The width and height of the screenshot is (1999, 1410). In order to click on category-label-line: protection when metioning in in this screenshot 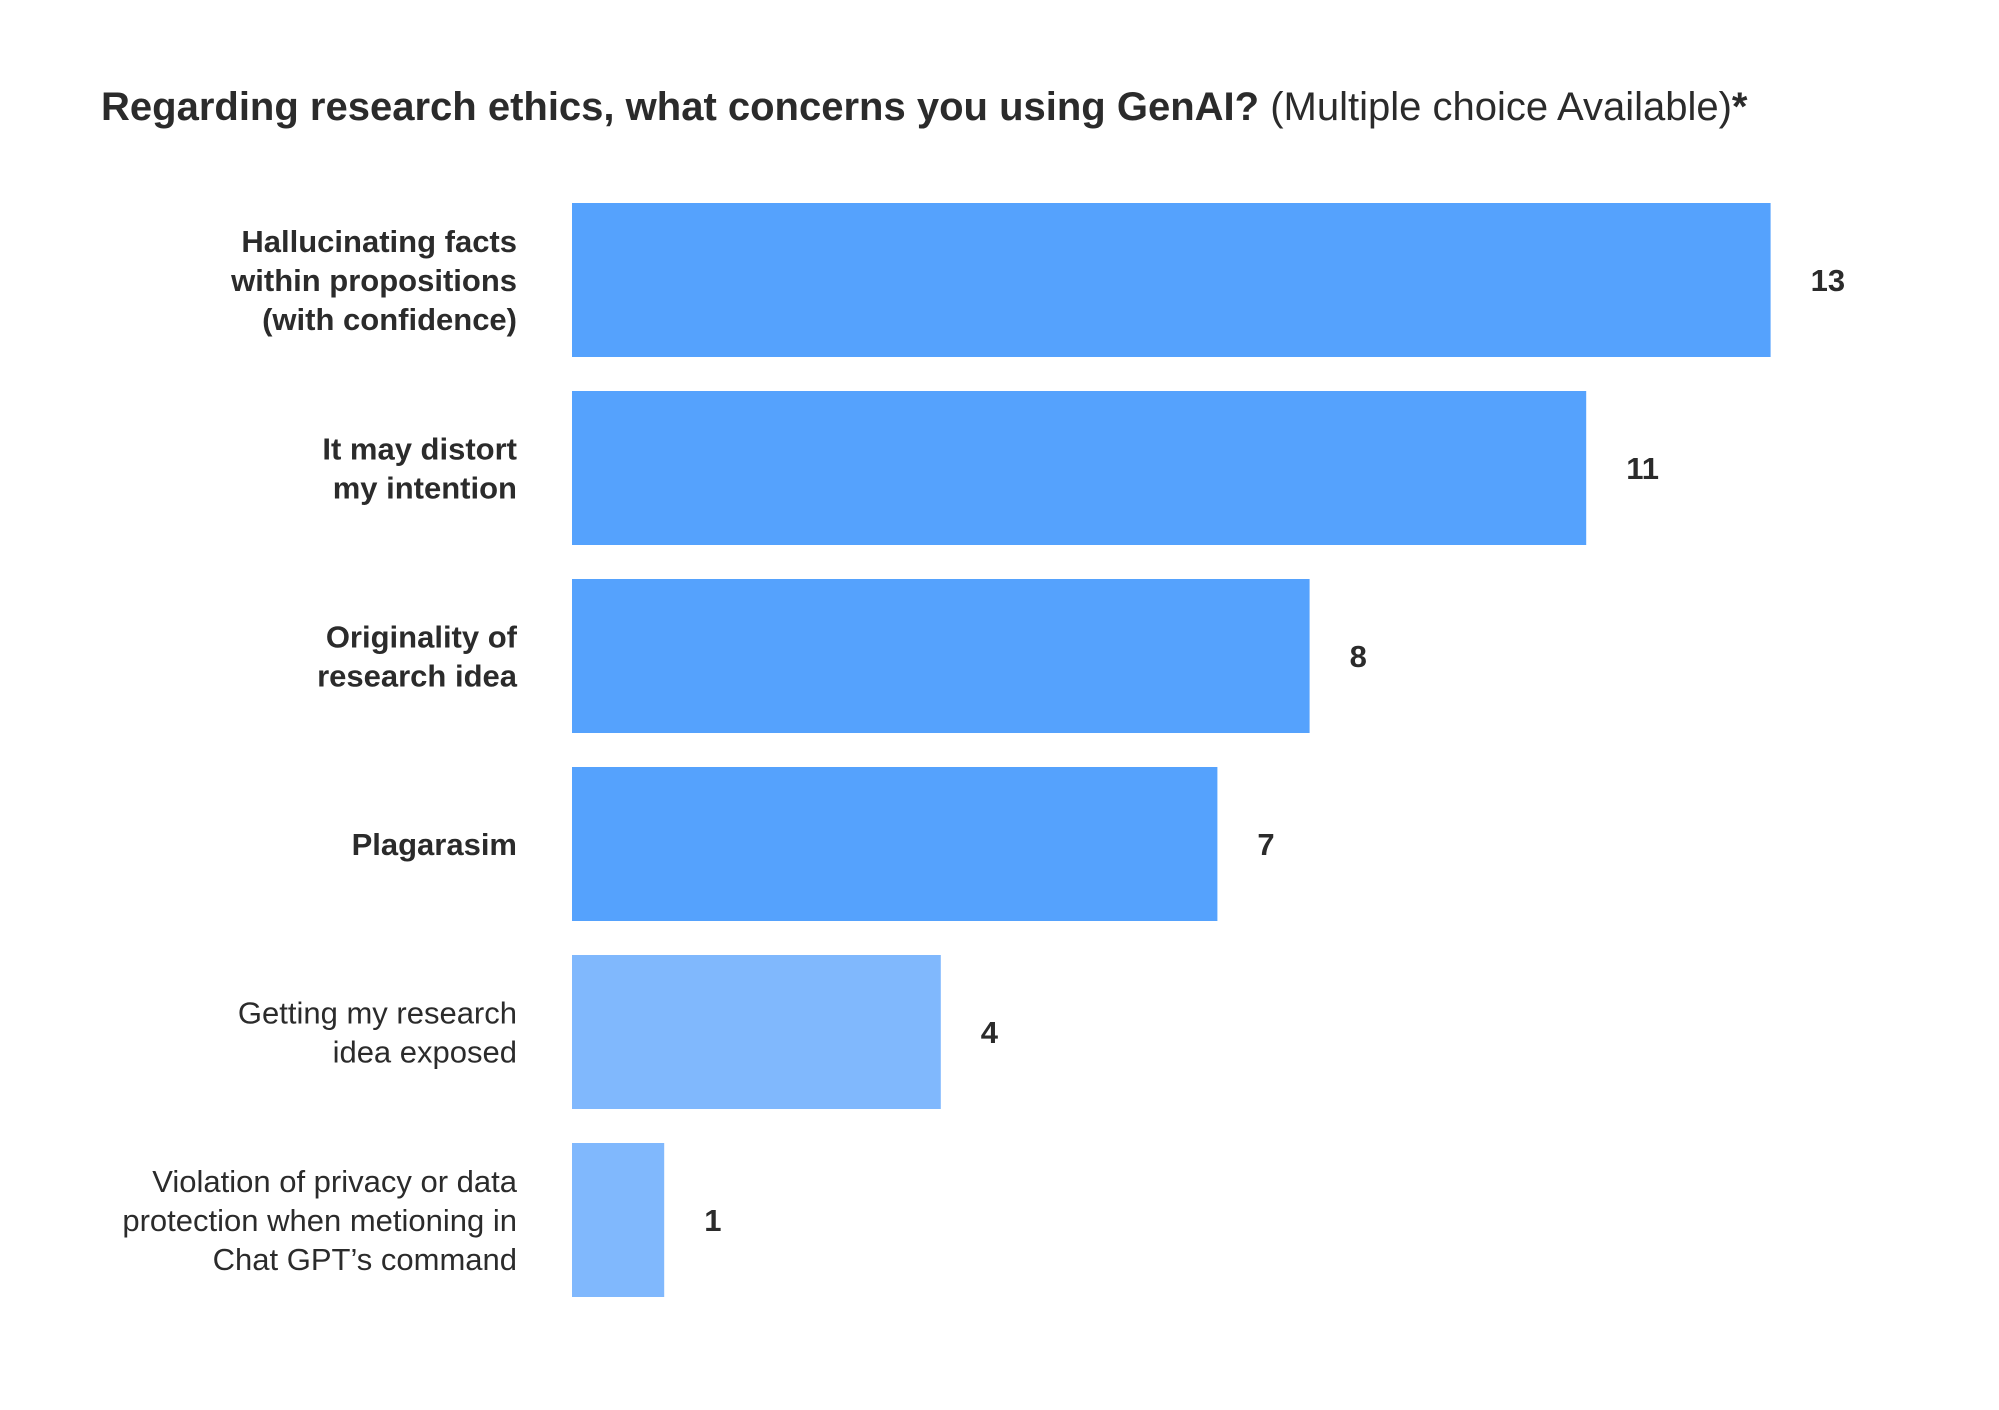, I will do `click(319, 1220)`.